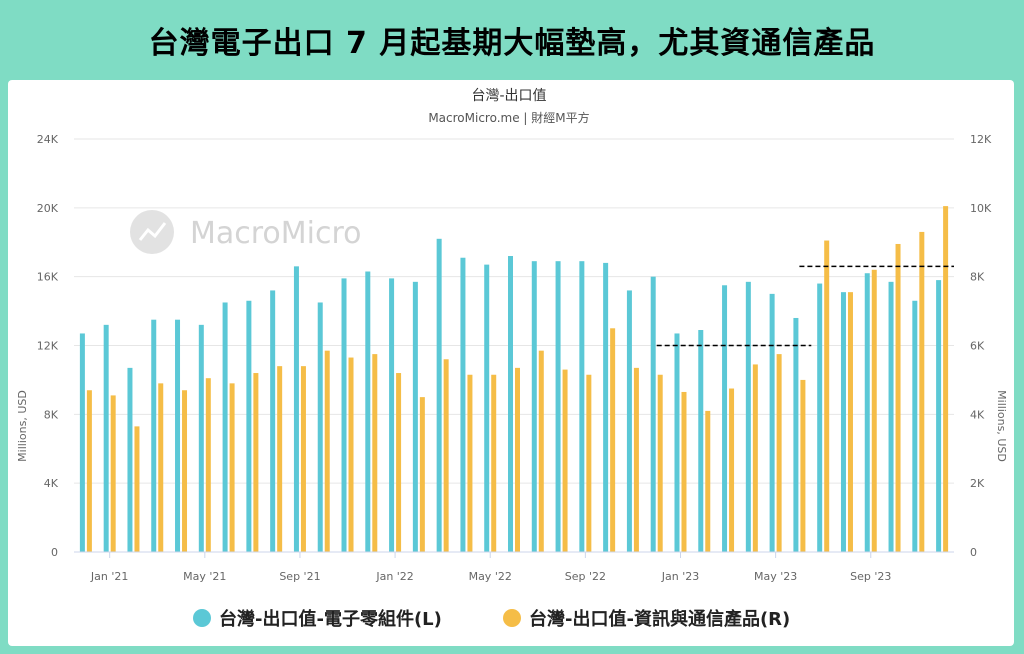  Describe the element at coordinates (680, 576) in the screenshot. I see `x-tick-label: Jan '23` at that location.